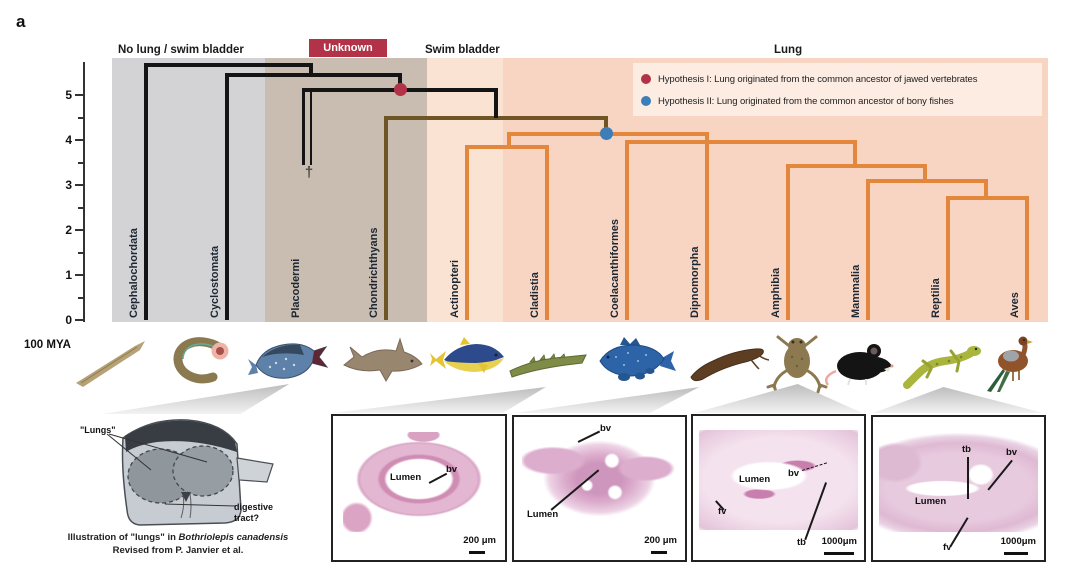 The image size is (1080, 580). I want to click on taxon-label-placodermi: Placodermi, so click(296, 288).